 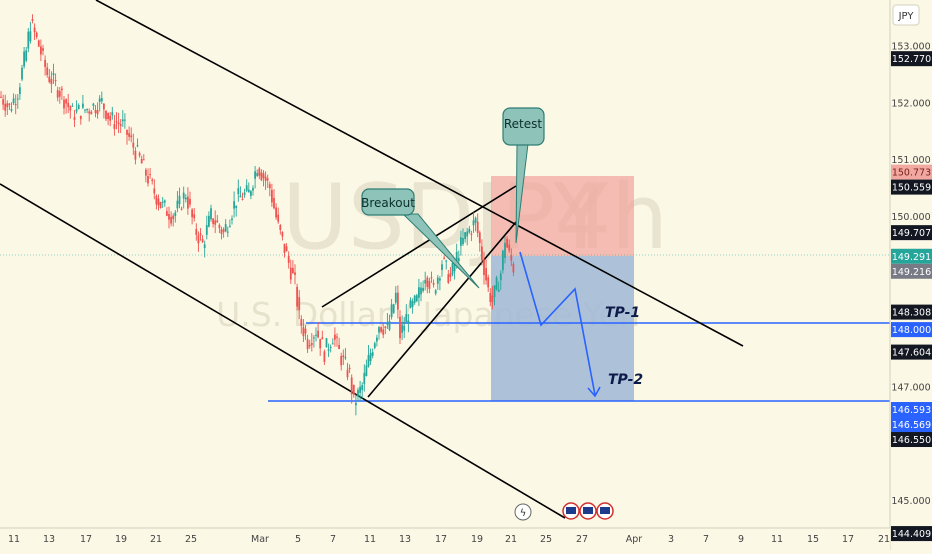 What do you see at coordinates (906, 15) in the screenshot?
I see `currency-badge` at bounding box center [906, 15].